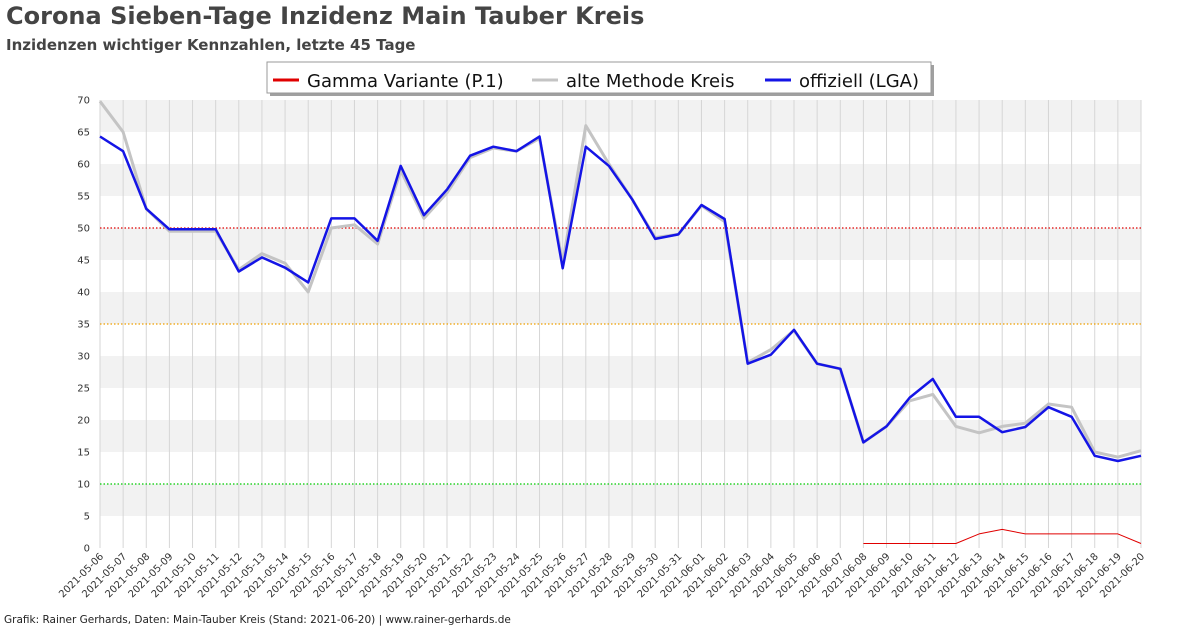 The height and width of the screenshot is (628, 1200). Describe the element at coordinates (859, 81) in the screenshot. I see `legend-label: offiziell (LGA)` at that location.